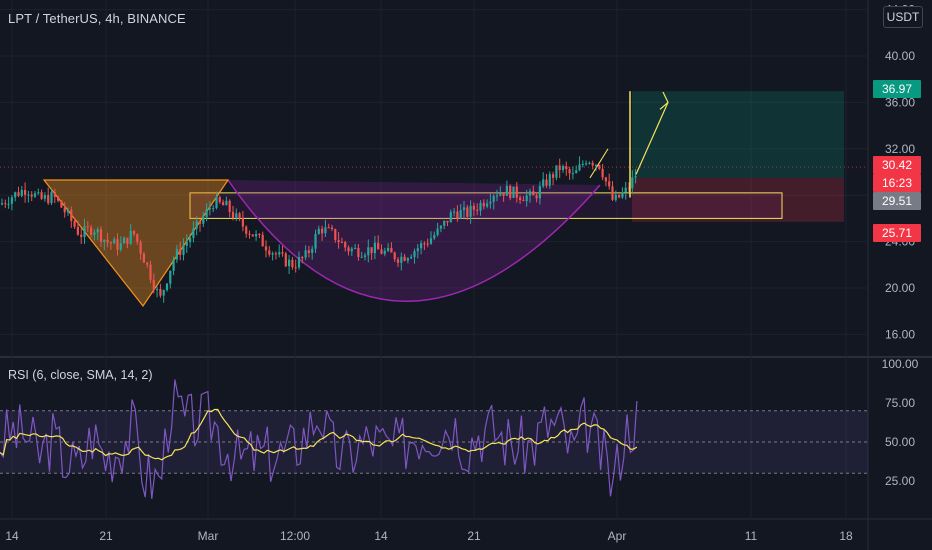 The width and height of the screenshot is (932, 550). What do you see at coordinates (136, 243) in the screenshot?
I see `triangle-pattern` at bounding box center [136, 243].